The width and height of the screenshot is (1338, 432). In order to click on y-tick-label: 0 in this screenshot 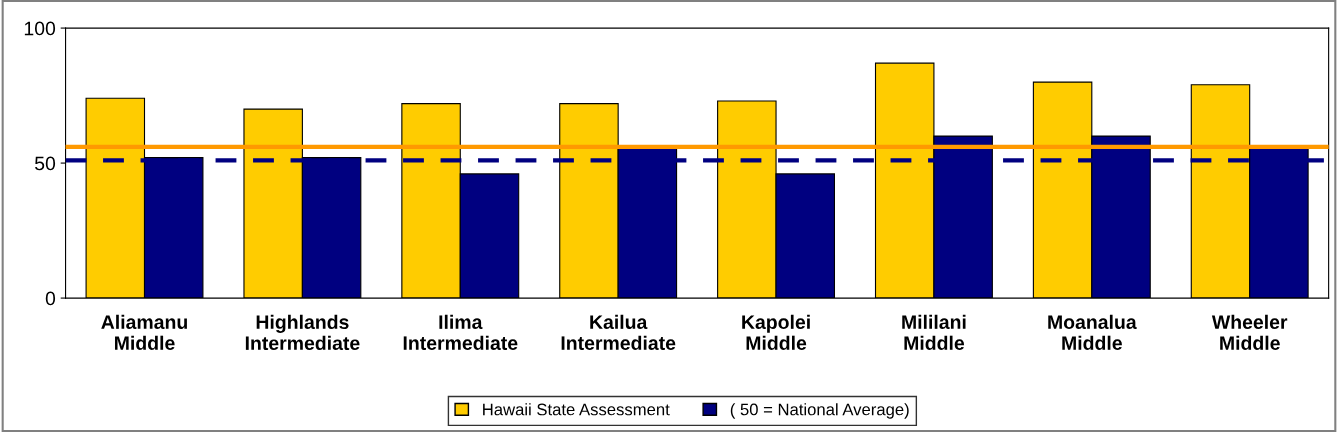, I will do `click(50, 298)`.